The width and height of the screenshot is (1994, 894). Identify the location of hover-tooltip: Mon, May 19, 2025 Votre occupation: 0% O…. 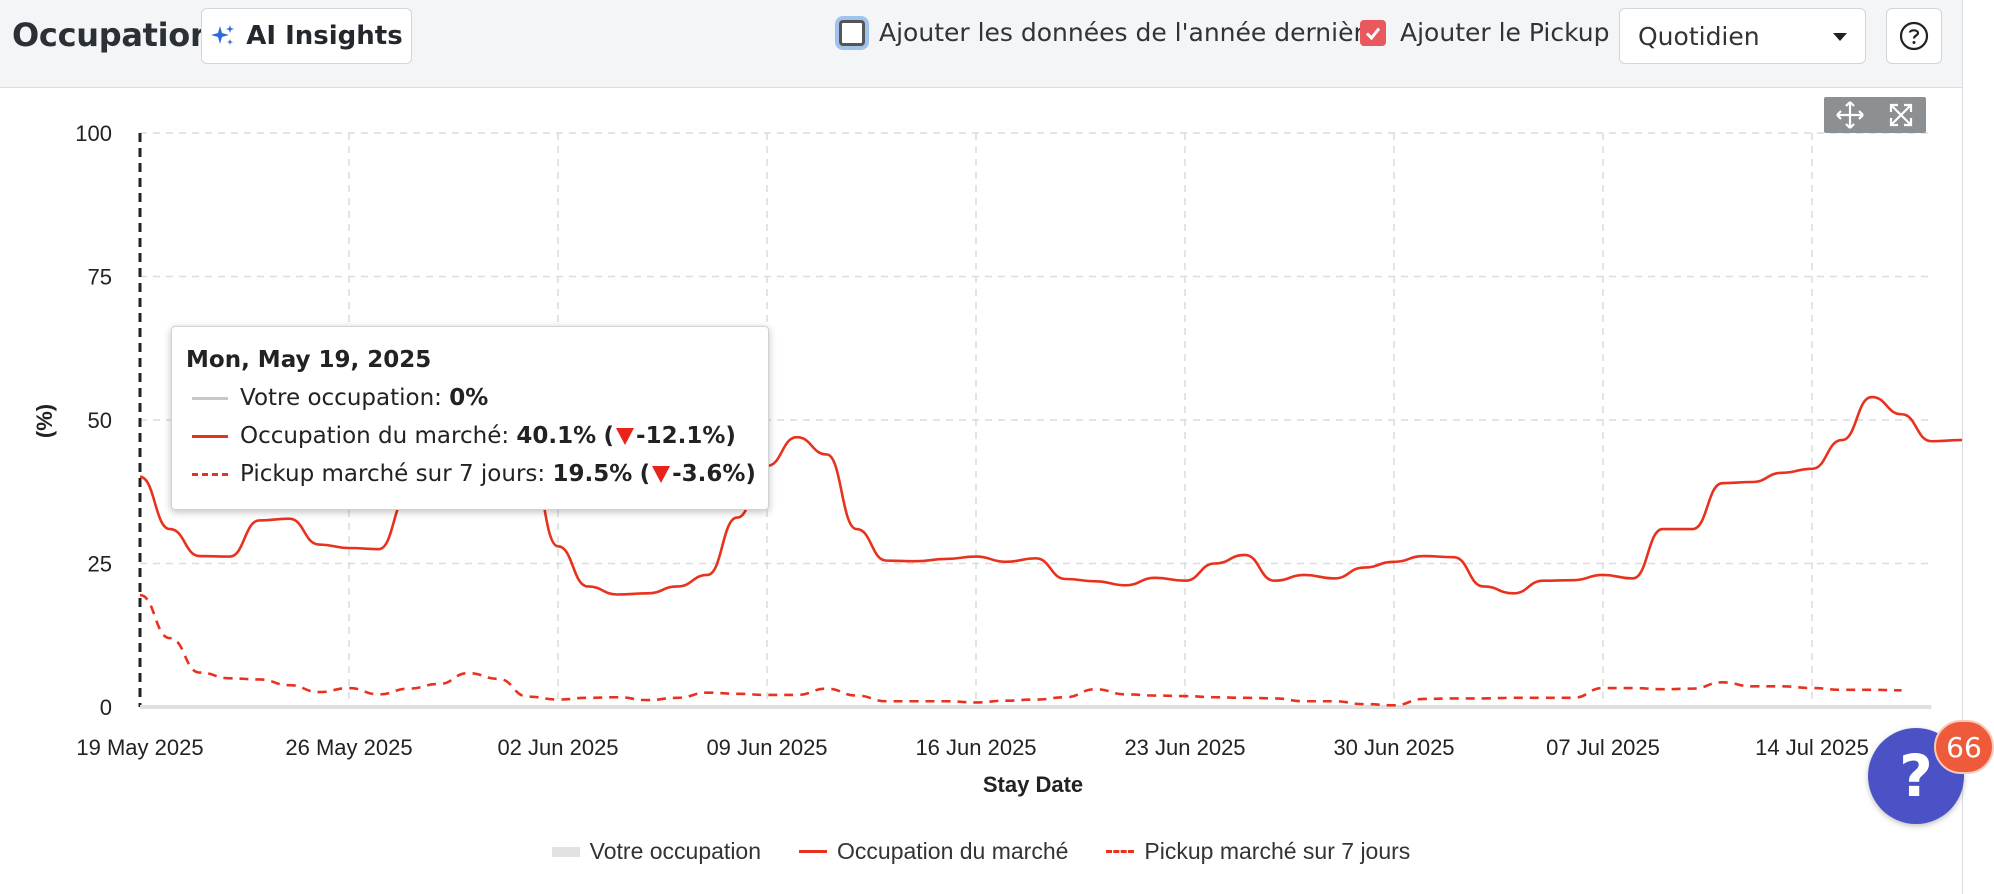
(470, 418).